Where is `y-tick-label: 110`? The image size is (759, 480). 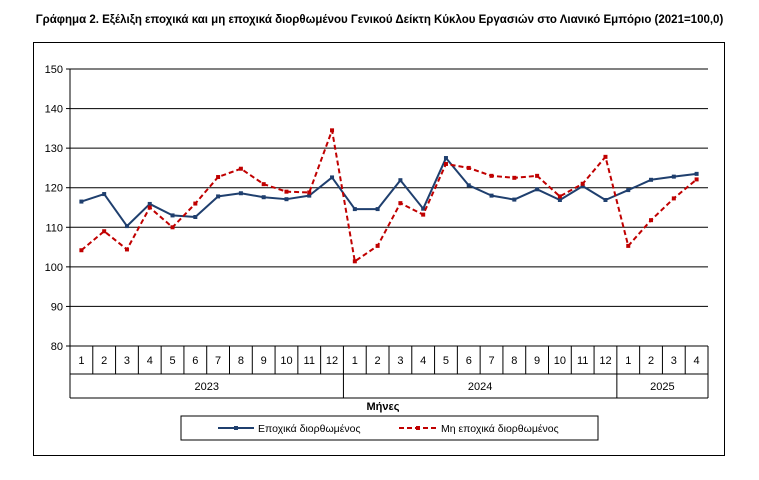
y-tick-label: 110 is located at coordinates (54, 228).